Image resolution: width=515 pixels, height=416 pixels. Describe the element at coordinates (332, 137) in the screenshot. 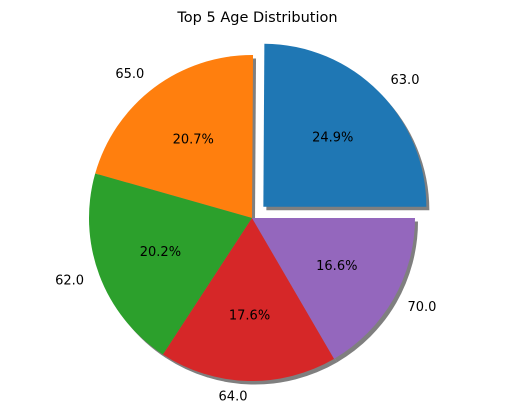

I see `pct-label-63-0: 24.9%` at that location.